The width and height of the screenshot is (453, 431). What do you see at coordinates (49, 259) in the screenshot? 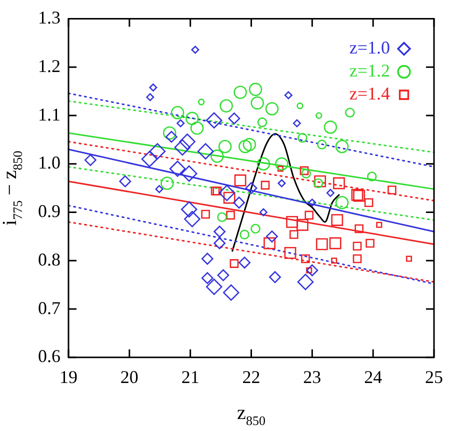
I see `y-tick-label: 0.8` at bounding box center [49, 259].